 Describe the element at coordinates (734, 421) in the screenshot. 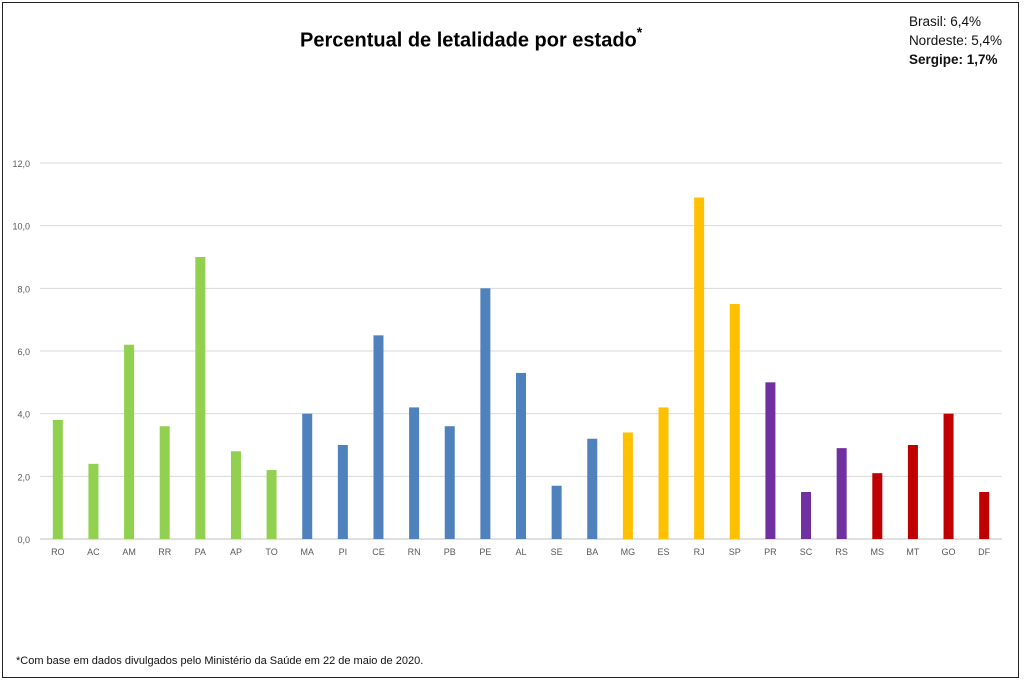

I see `bar-sp` at that location.